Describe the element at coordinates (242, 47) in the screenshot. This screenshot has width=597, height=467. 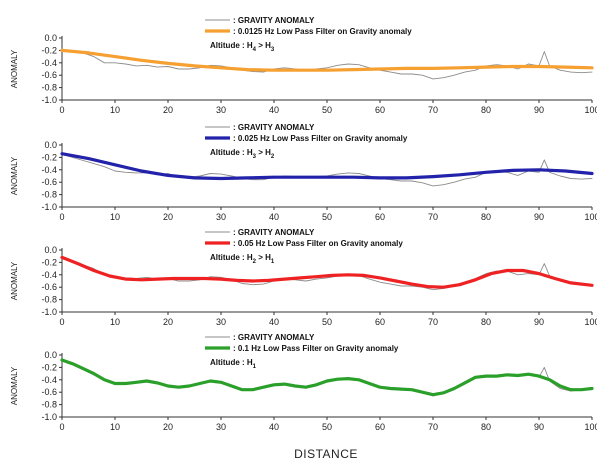
I see `legend-altitude: Altitude : H4 > H3` at that location.